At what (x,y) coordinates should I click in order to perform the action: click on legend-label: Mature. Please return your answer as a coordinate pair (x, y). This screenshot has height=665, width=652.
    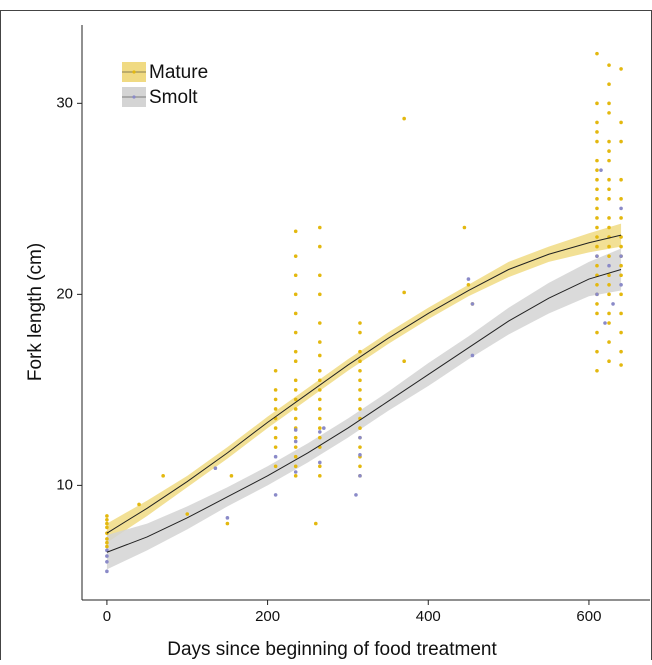
    Looking at the image, I should click on (178, 72).